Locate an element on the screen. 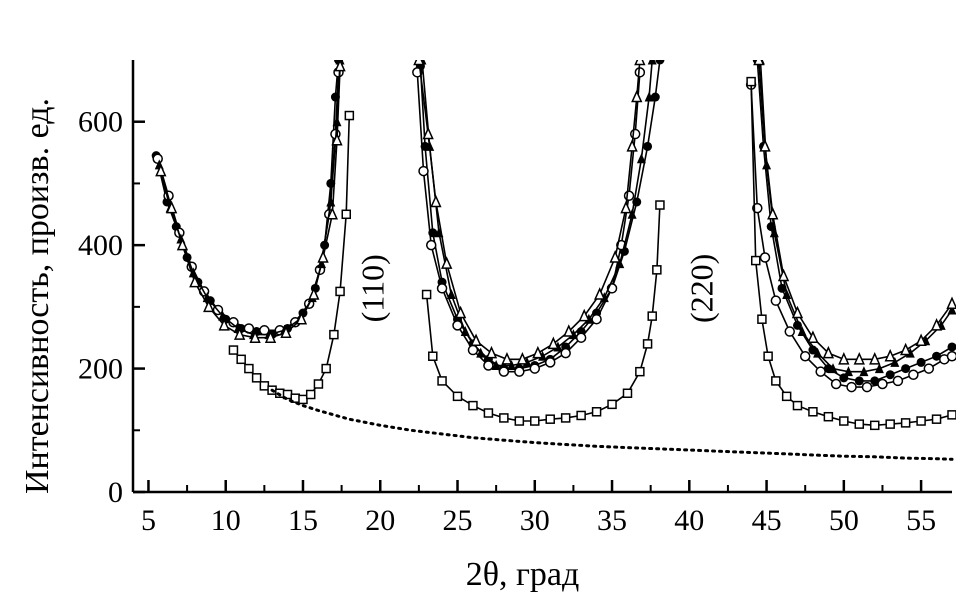  x-tick-label: 40 is located at coordinates (689, 520).